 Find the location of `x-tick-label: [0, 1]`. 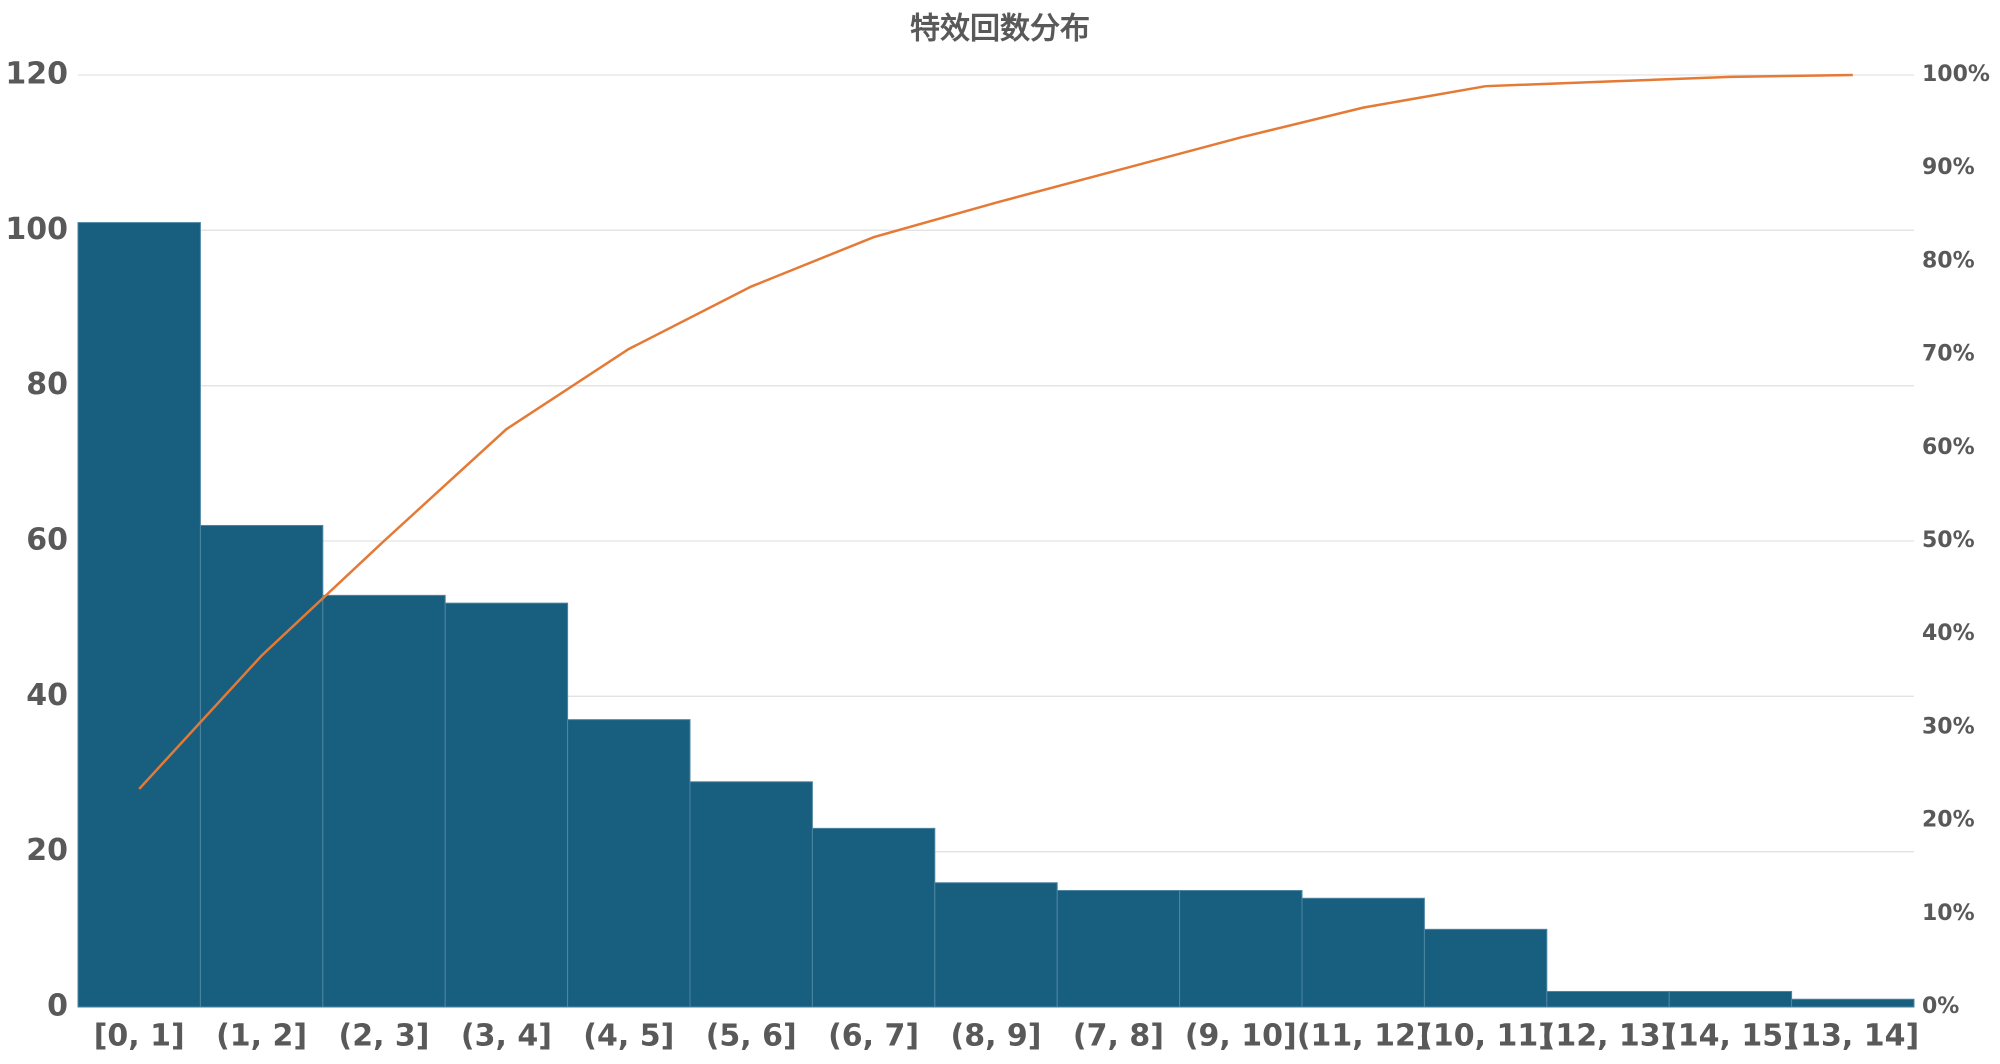

x-tick-label: [0, 1] is located at coordinates (139, 1036).